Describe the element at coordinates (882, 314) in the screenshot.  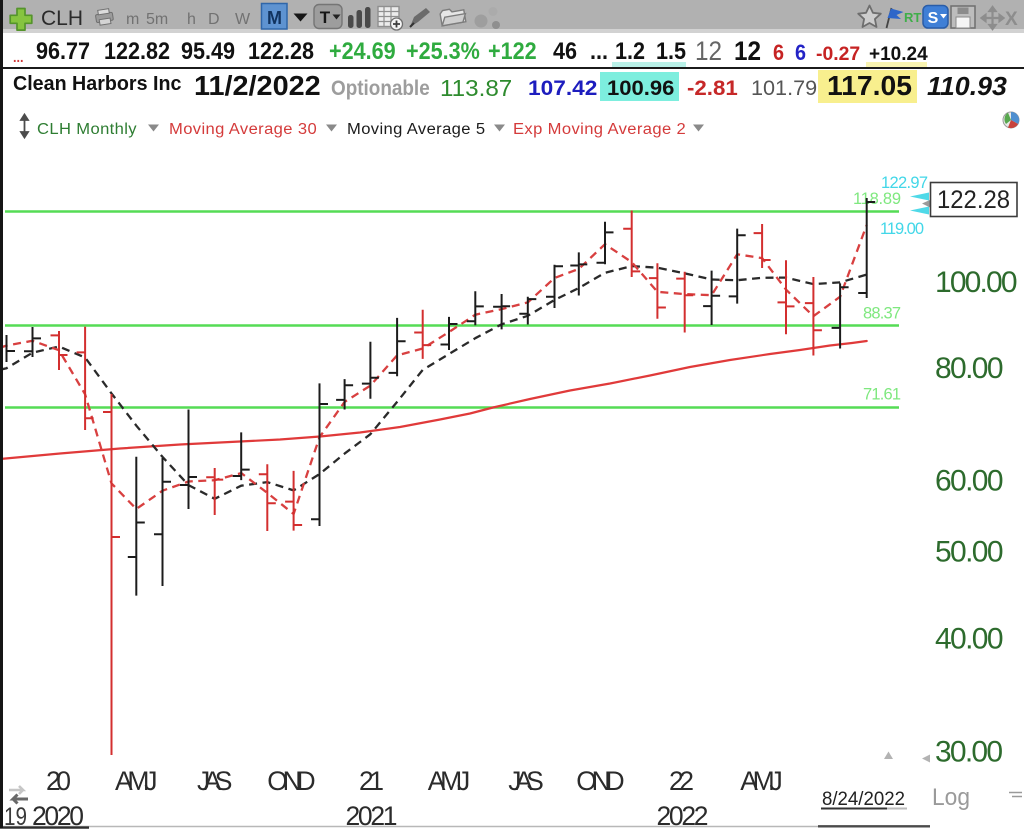
I see `svg-text: 88.37` at that location.